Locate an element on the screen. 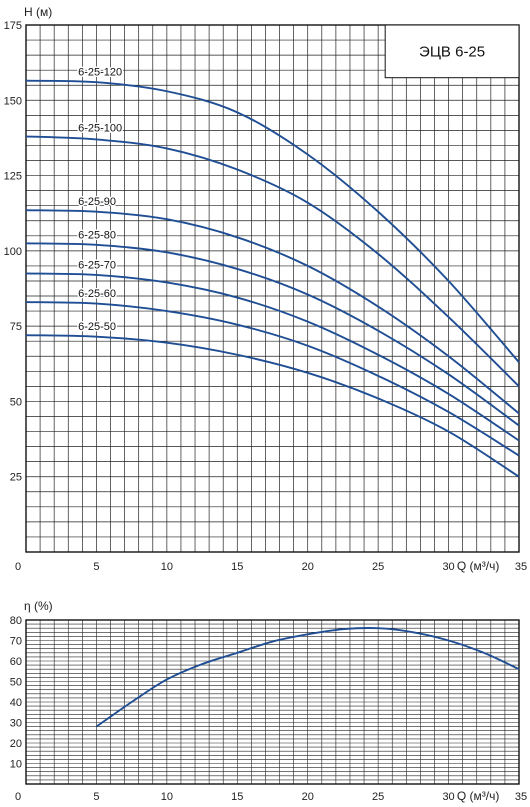 The height and width of the screenshot is (807, 530). head-x-tick-label: 0 is located at coordinates (18, 567).